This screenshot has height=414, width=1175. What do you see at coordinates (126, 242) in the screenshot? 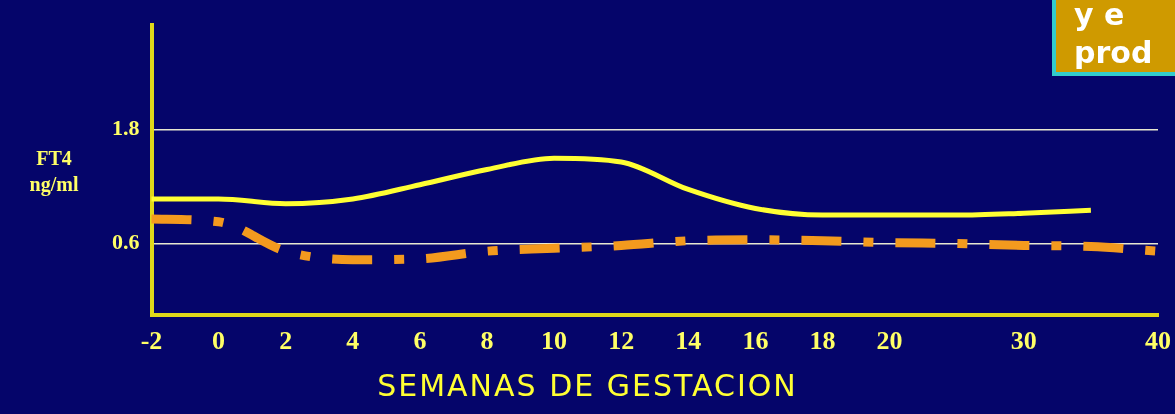
I see `y-tick-label: 0.6` at bounding box center [126, 242].